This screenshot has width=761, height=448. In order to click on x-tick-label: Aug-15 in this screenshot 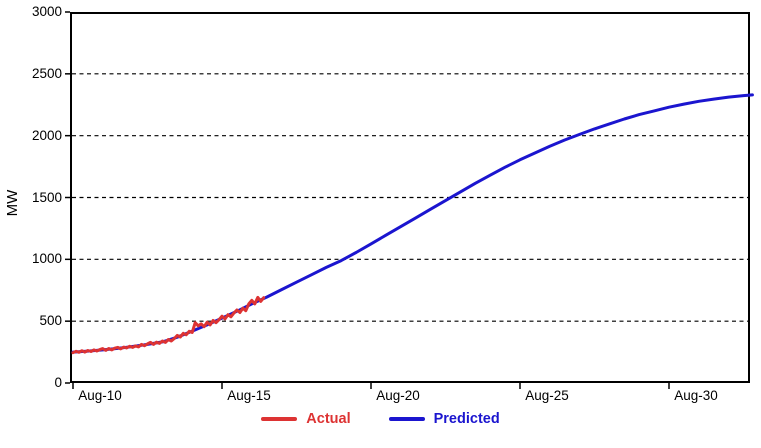, I will do `click(249, 395)`.